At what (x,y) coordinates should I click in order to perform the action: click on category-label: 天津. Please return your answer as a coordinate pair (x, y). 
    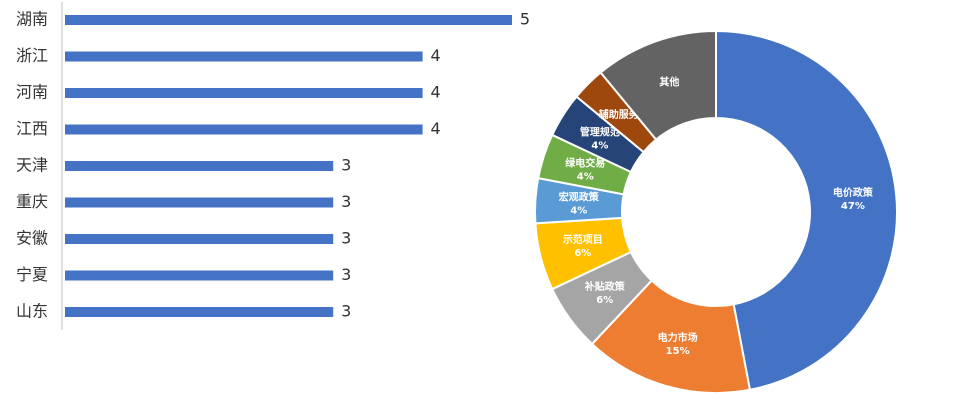
    Looking at the image, I should click on (32, 165).